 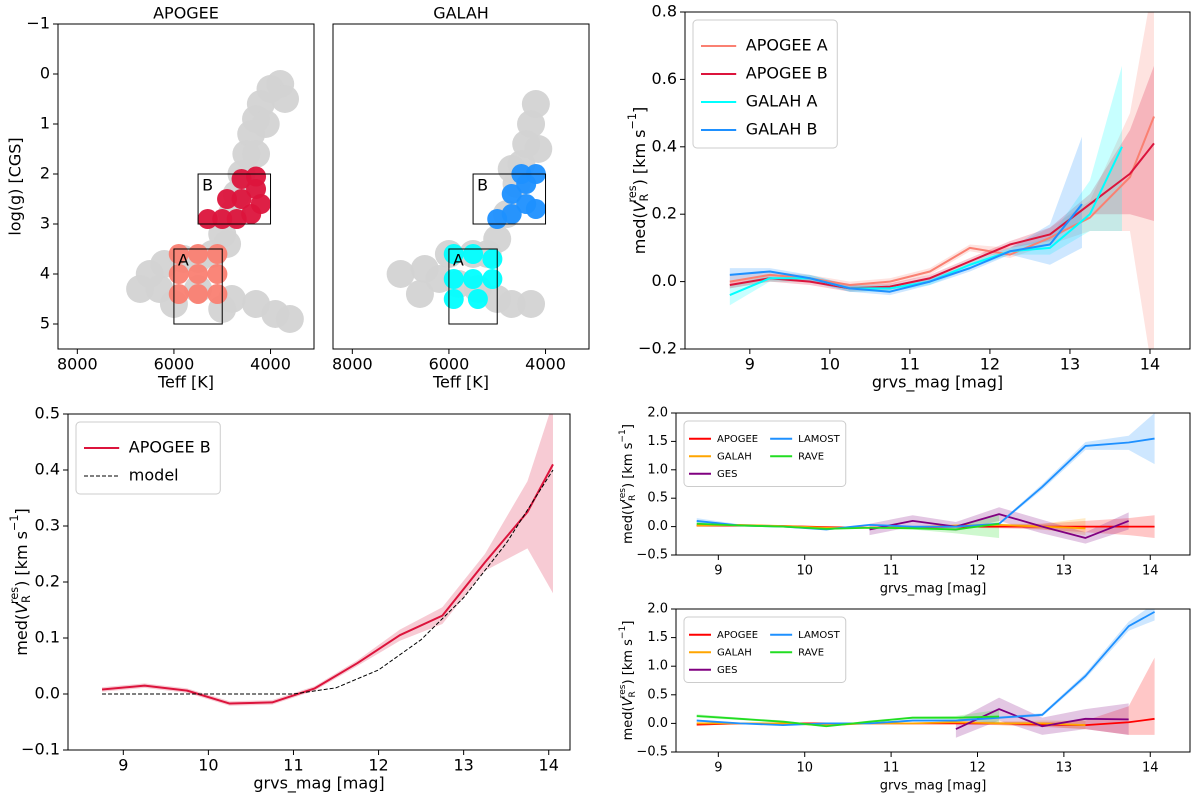 I want to click on legend-label: GALAH B, so click(x=782, y=129).